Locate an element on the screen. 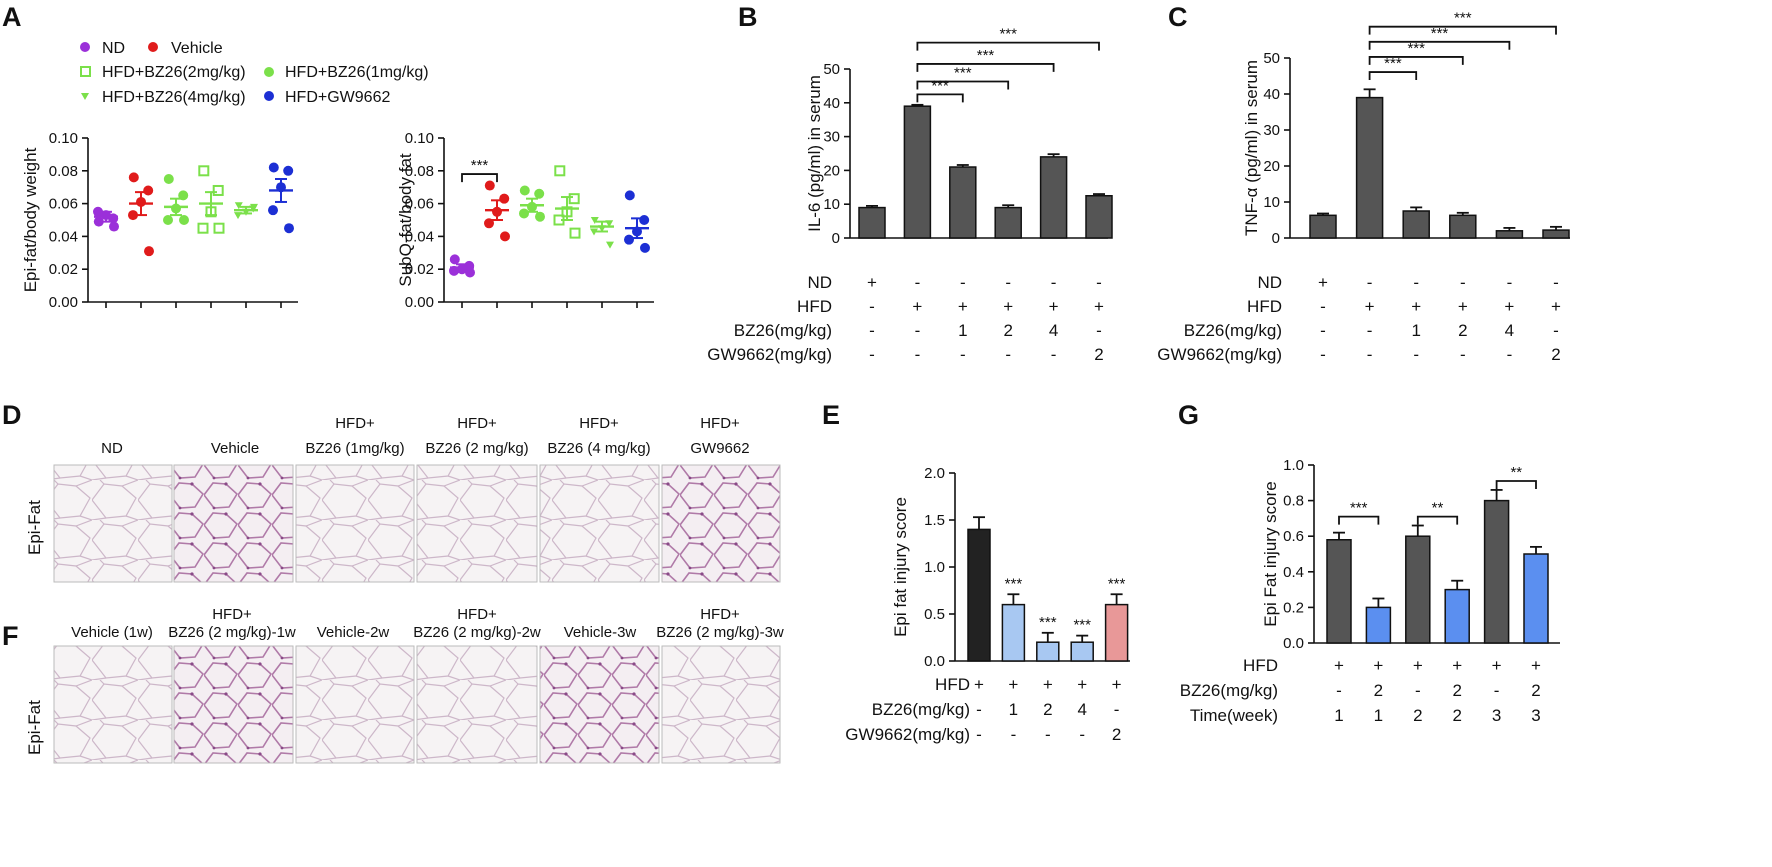  treatment-row-label: BZ26(mg/kg) is located at coordinates (921, 709).